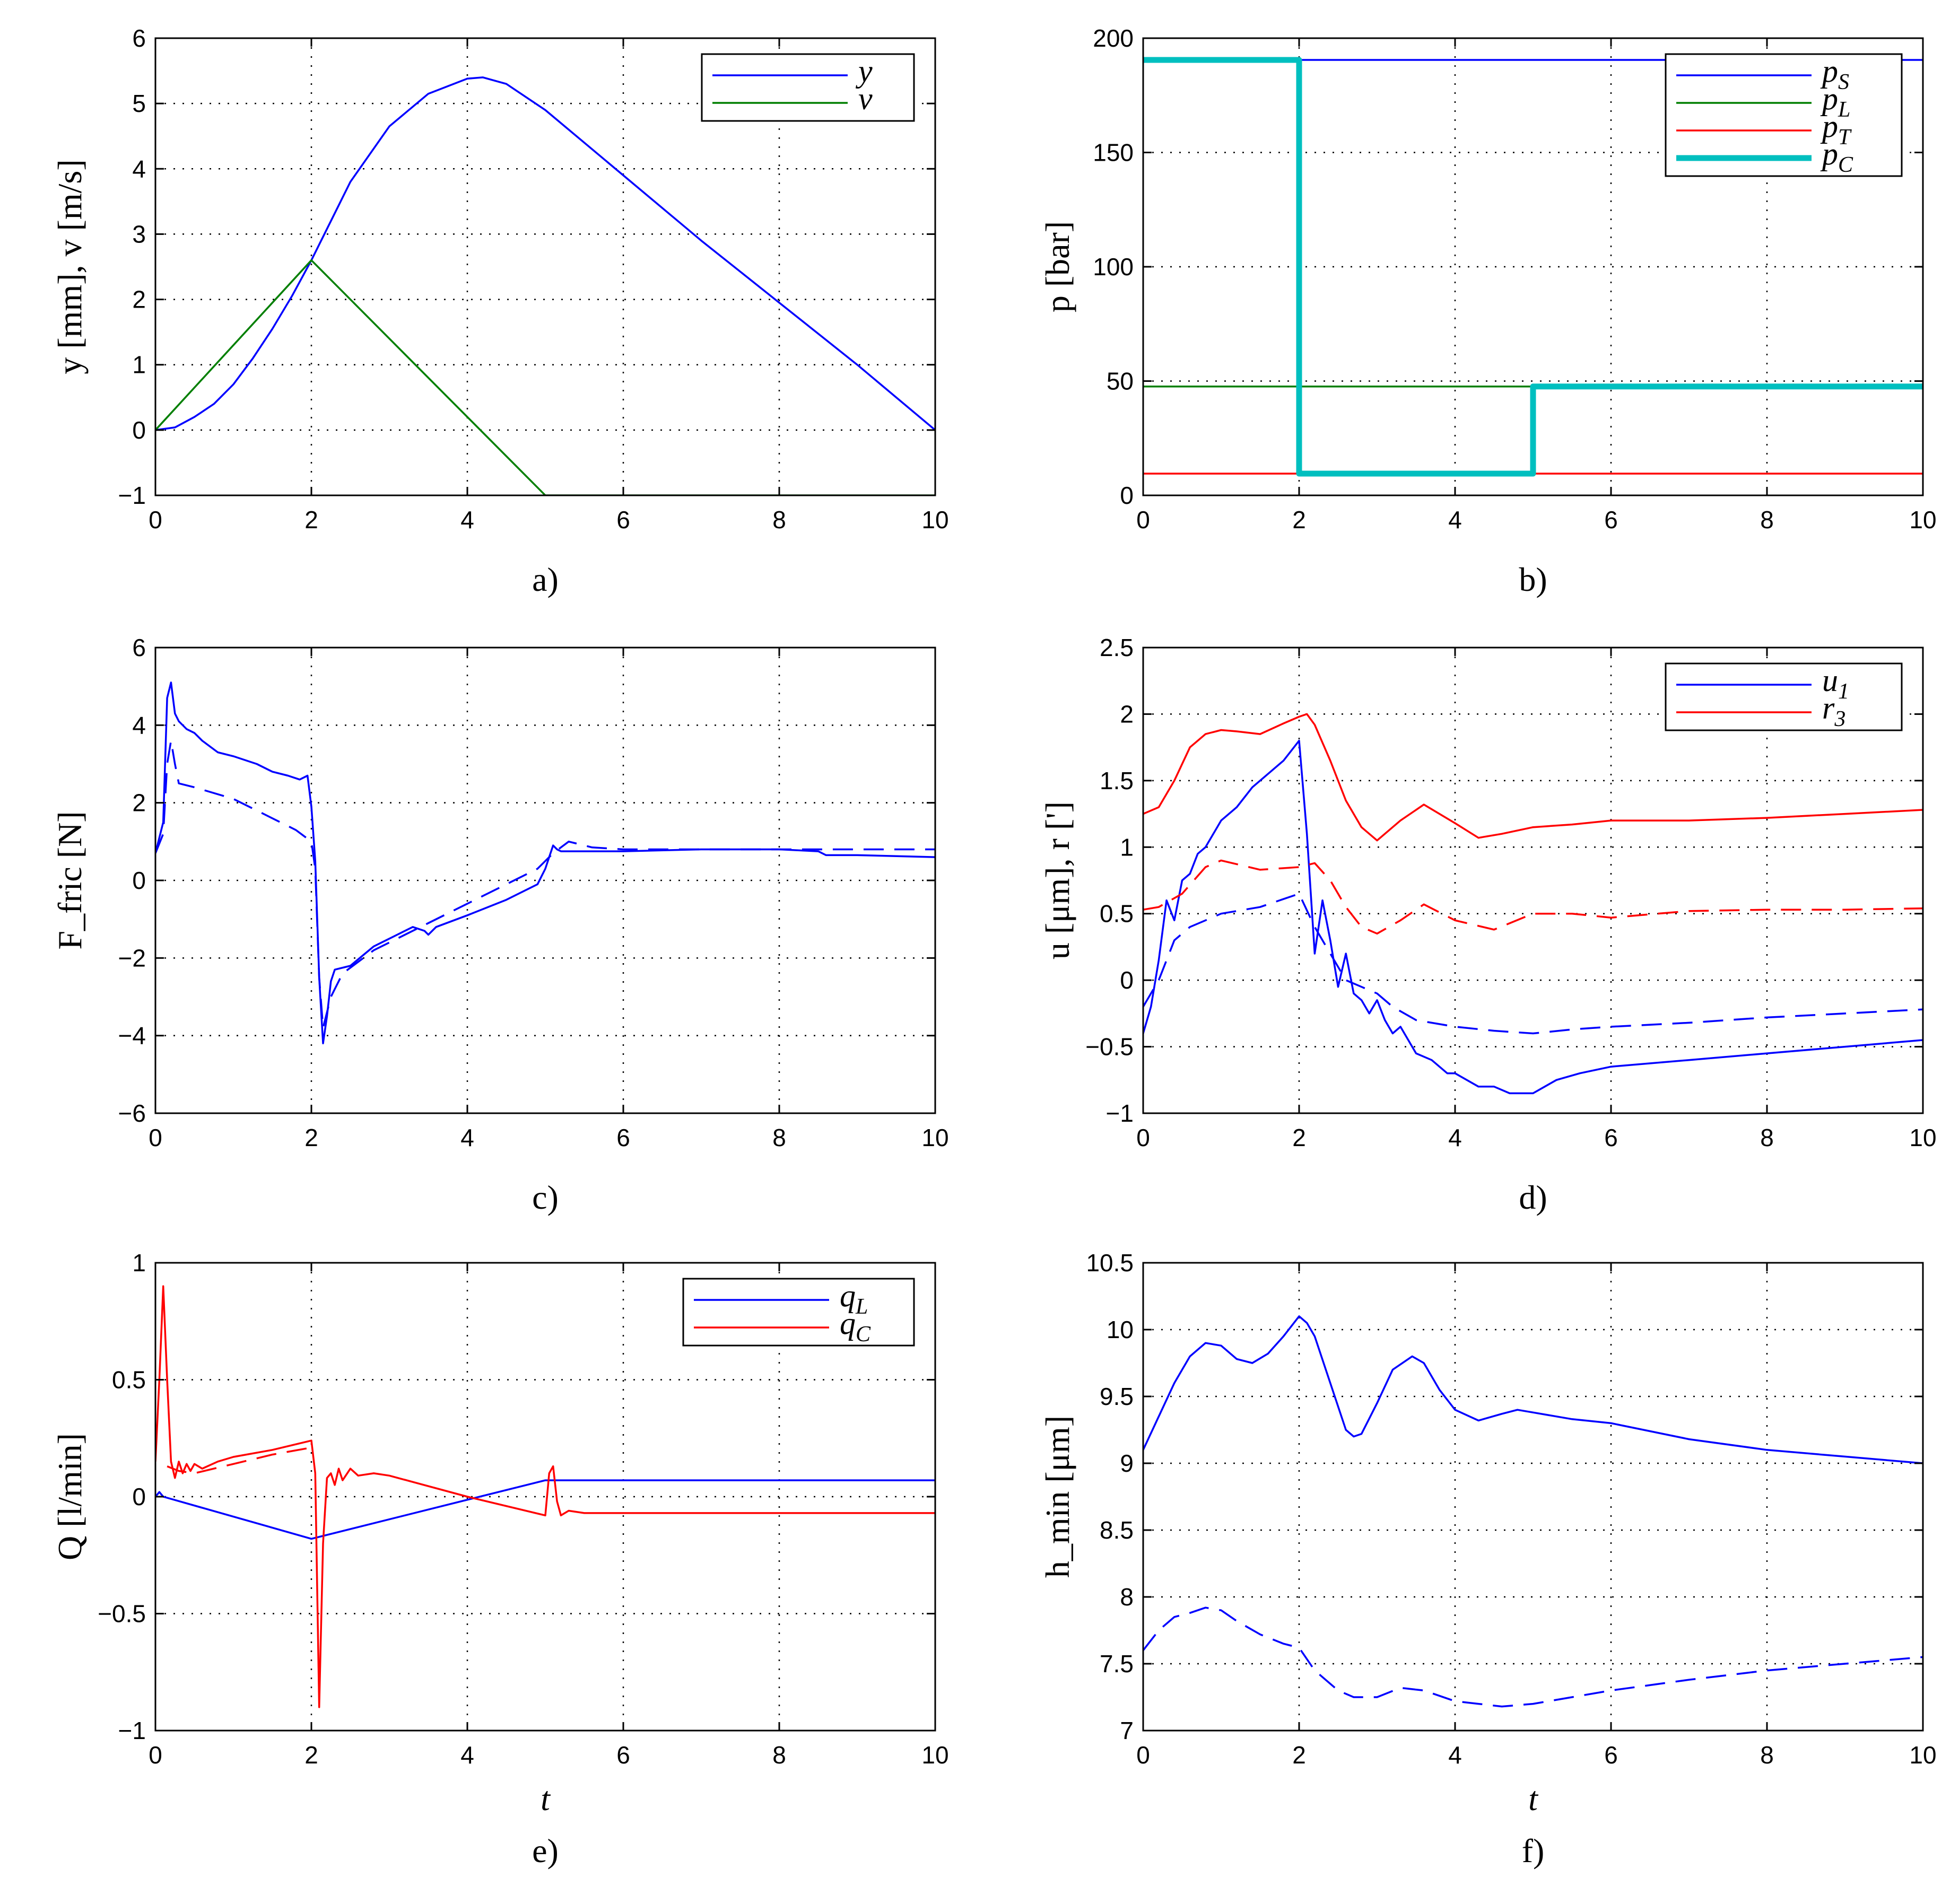 This screenshot has height=1904, width=1959. What do you see at coordinates (864, 71) in the screenshot?
I see `legend-label: y` at bounding box center [864, 71].